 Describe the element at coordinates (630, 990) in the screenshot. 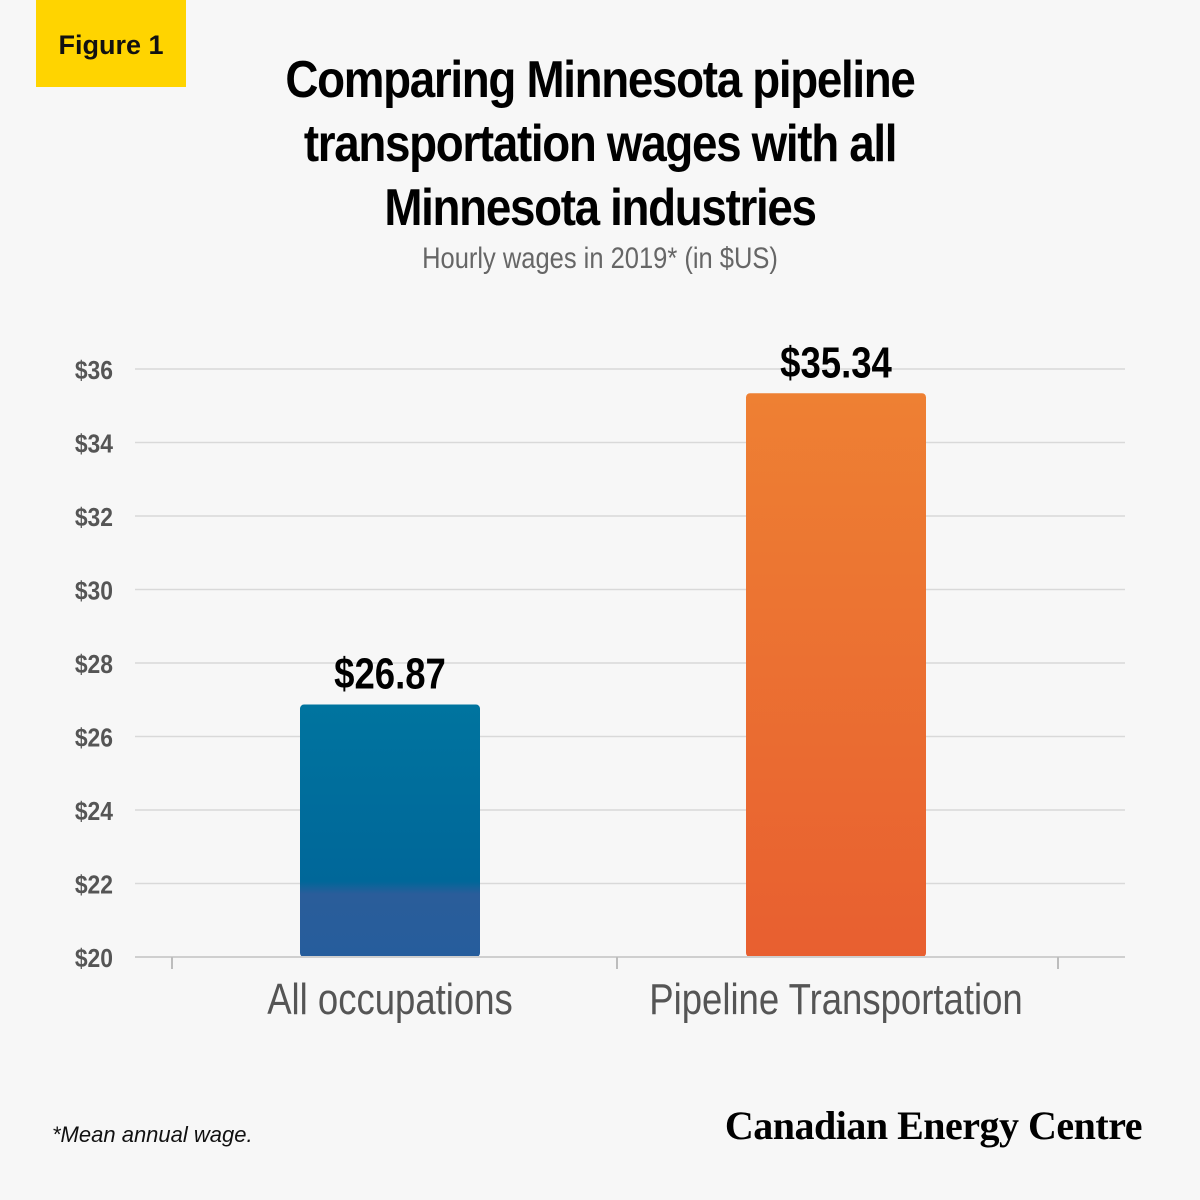

I see `x-axis: All occupations Pipeline Transportation` at that location.